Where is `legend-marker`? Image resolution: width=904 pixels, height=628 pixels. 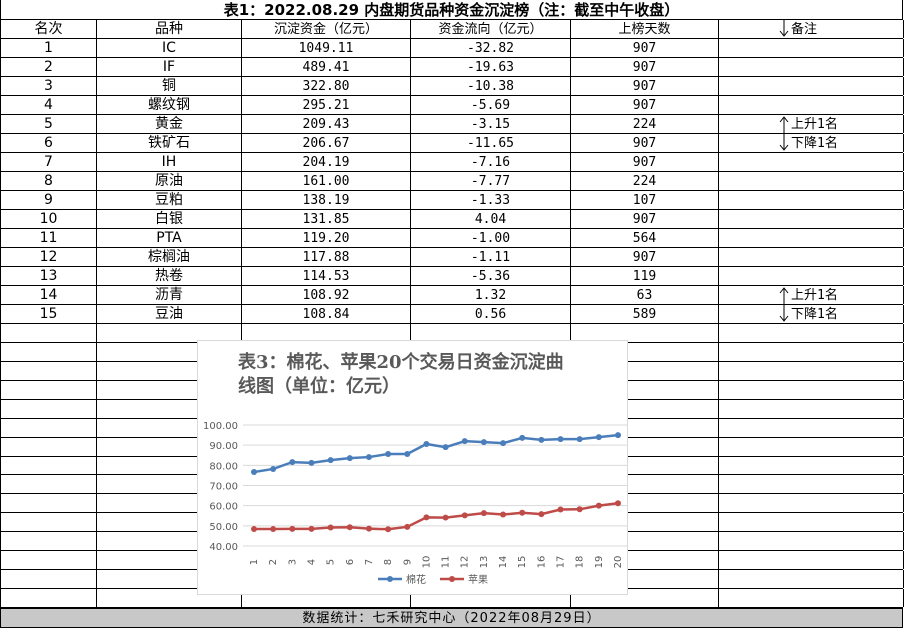 legend-marker is located at coordinates (452, 579).